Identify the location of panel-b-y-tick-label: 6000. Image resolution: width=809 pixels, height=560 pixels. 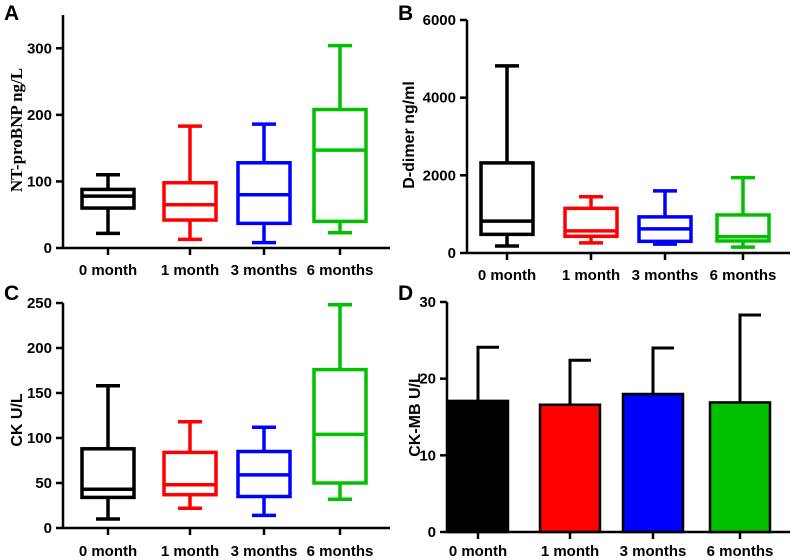
(439, 20).